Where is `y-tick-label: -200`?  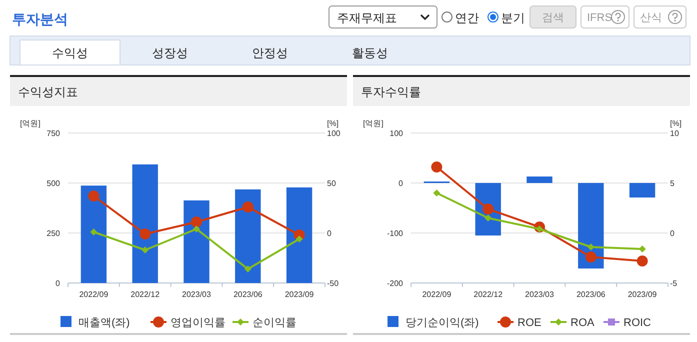 y-tick-label: -200 is located at coordinates (395, 283).